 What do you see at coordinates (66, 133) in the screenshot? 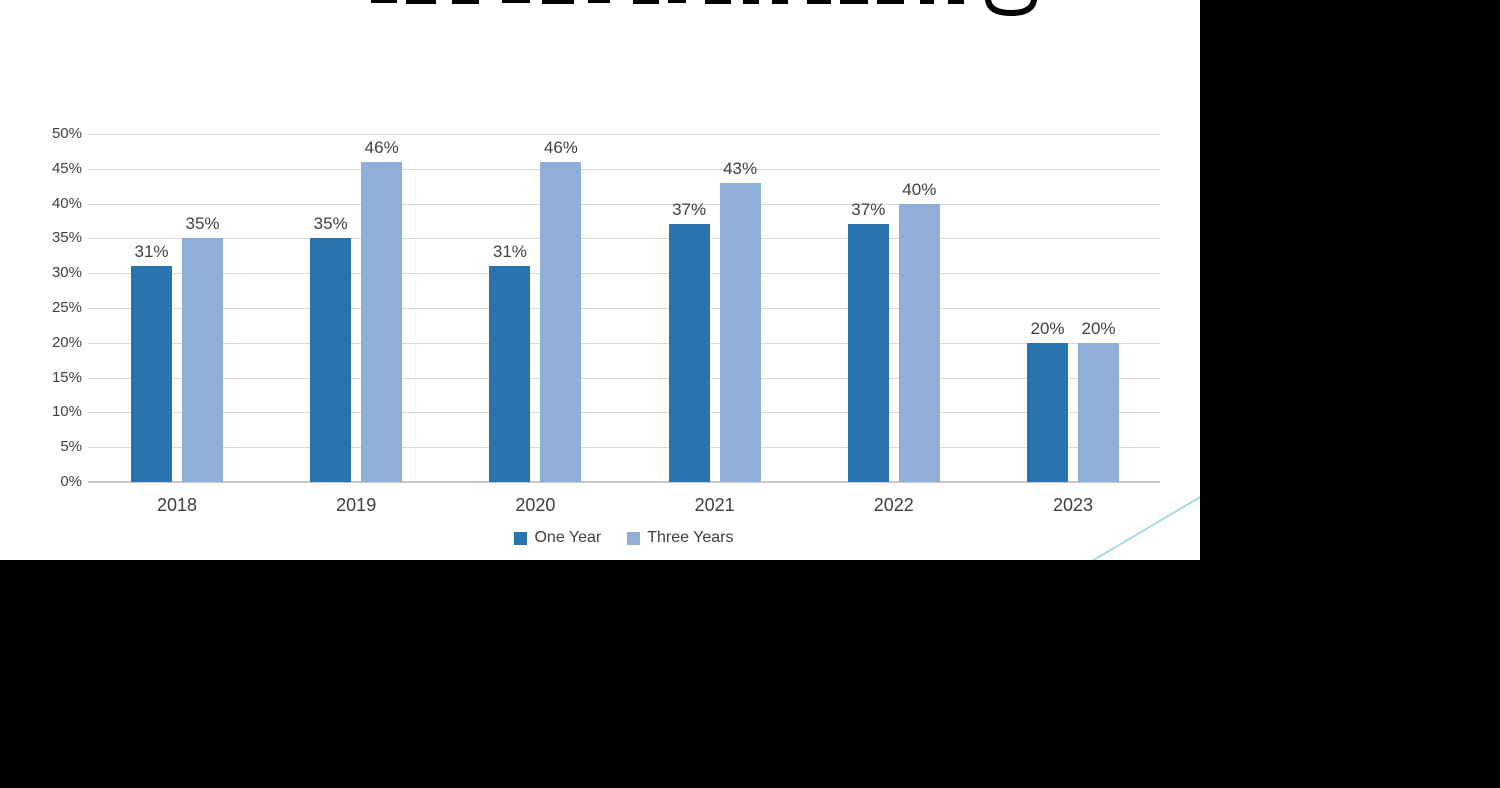
I see `y-tick-label: 50%` at bounding box center [66, 133].